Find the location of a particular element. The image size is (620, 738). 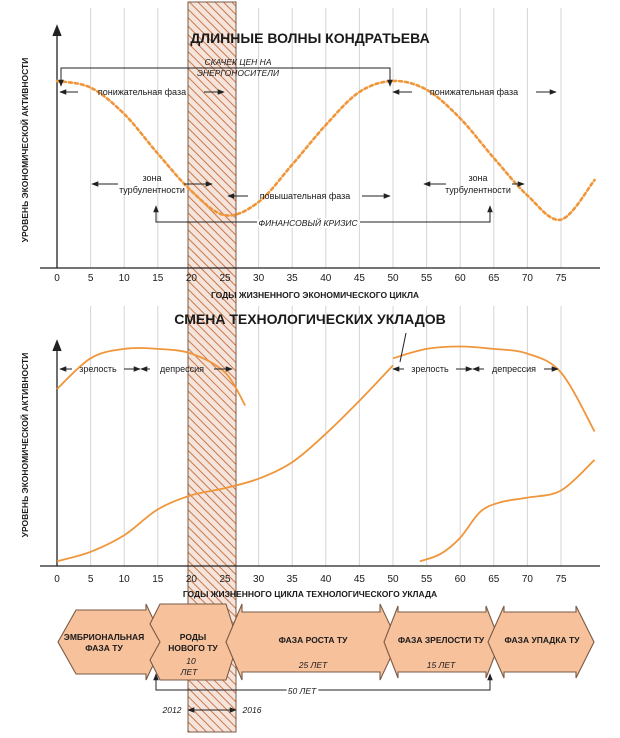

embryonic-label-line1: ЭМБРИОНАЛЬНАЯ is located at coordinates (104, 637).